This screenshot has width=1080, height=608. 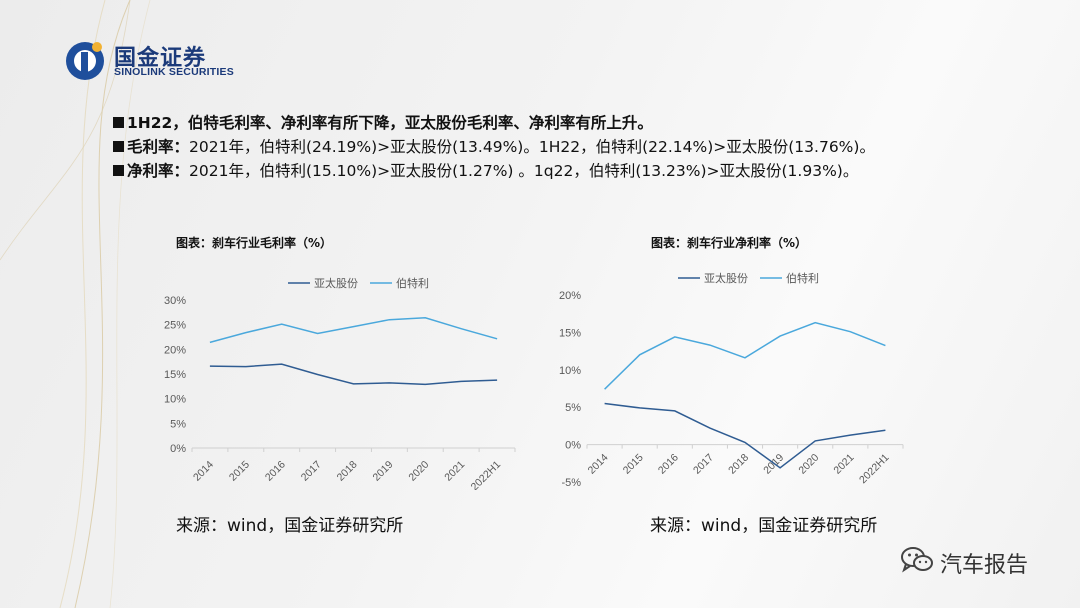 What do you see at coordinates (254, 243) in the screenshot?
I see `chart-1-title: 图表：刹车行业毛利率（%）` at bounding box center [254, 243].